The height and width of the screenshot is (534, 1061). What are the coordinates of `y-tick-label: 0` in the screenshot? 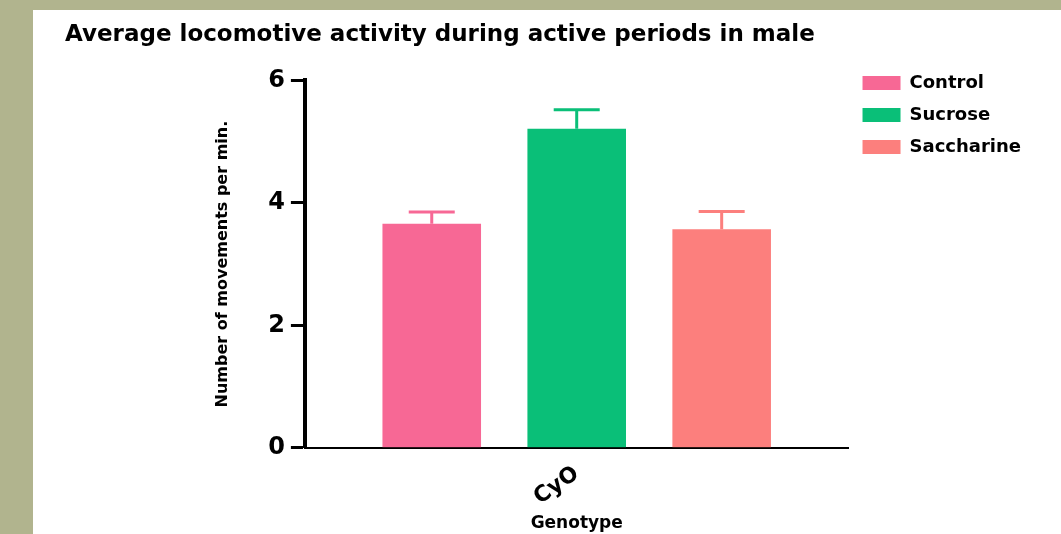 It's located at (276, 446).